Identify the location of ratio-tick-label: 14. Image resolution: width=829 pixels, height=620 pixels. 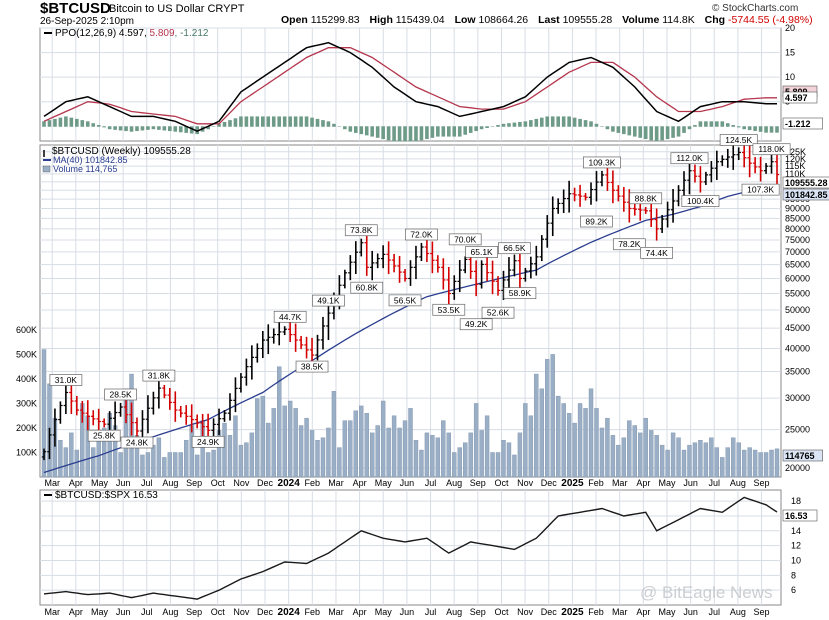
(796, 531).